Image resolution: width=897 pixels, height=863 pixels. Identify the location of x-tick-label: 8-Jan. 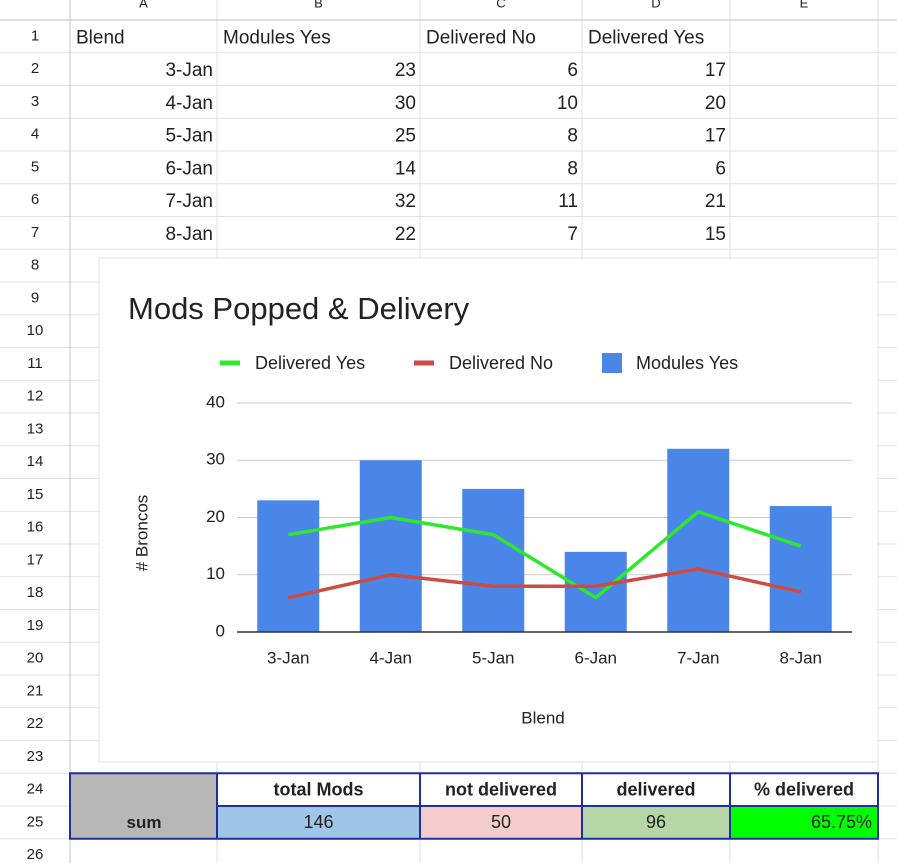
(800, 657).